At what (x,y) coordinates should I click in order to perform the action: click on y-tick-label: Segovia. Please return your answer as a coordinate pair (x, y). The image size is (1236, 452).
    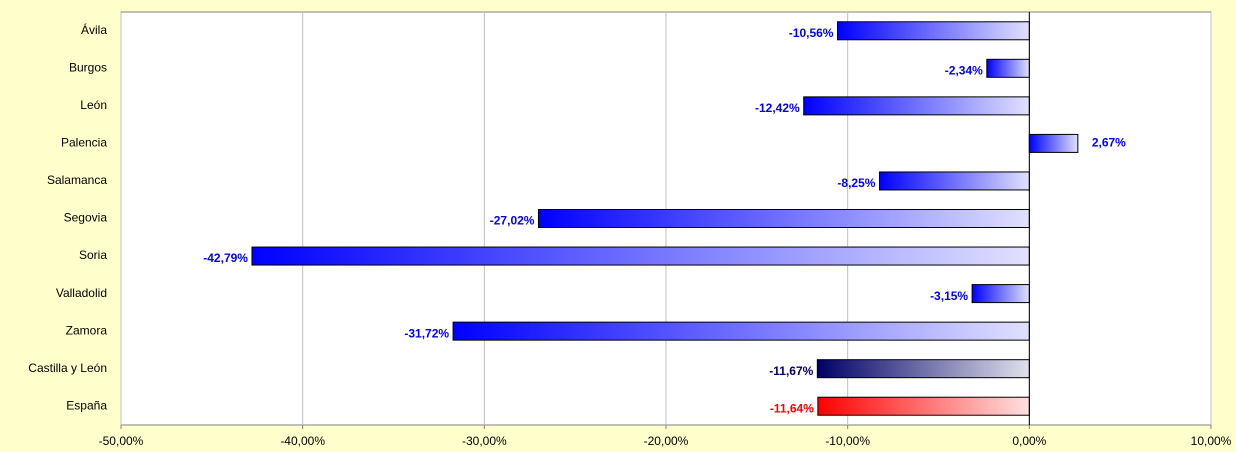
    Looking at the image, I should click on (86, 218).